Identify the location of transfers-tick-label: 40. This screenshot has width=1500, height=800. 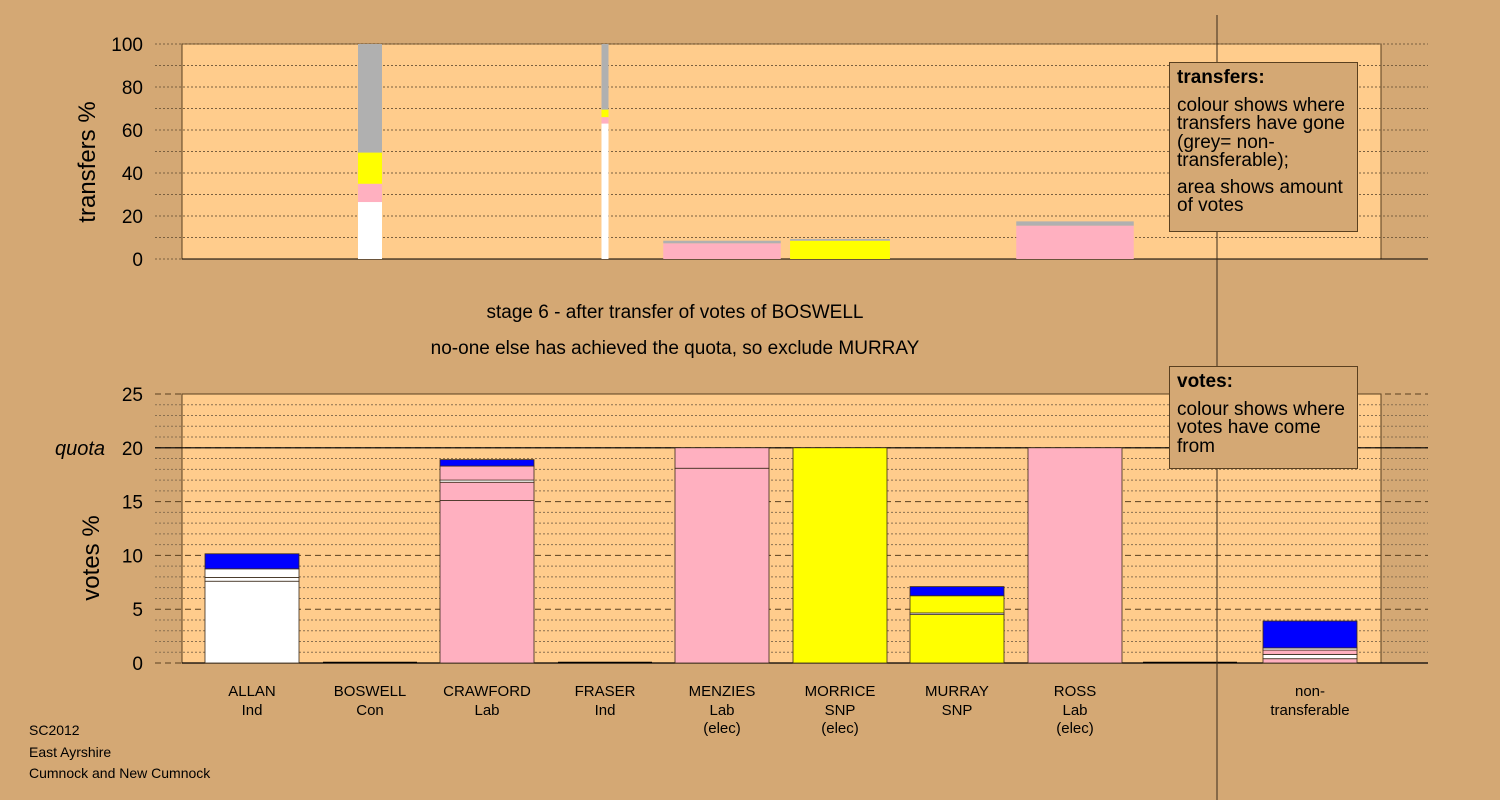
(132, 174).